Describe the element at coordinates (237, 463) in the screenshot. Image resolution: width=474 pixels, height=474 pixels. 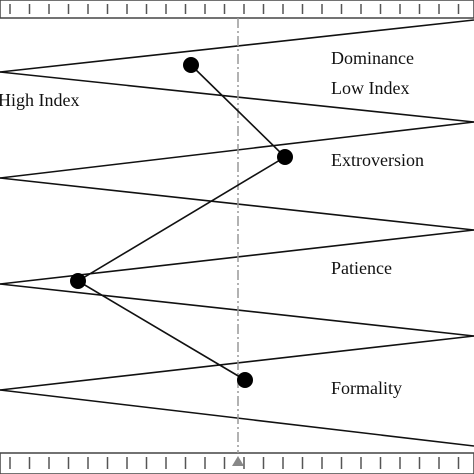
I see `bottom-ruler` at that location.